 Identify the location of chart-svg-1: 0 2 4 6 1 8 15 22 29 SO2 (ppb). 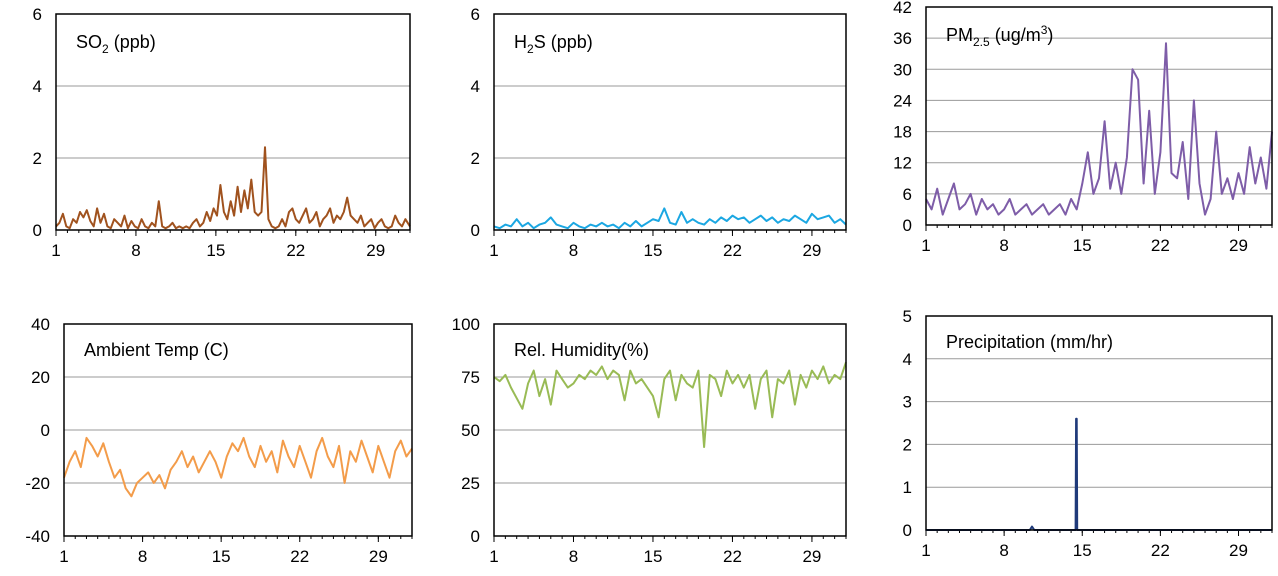
(222, 132).